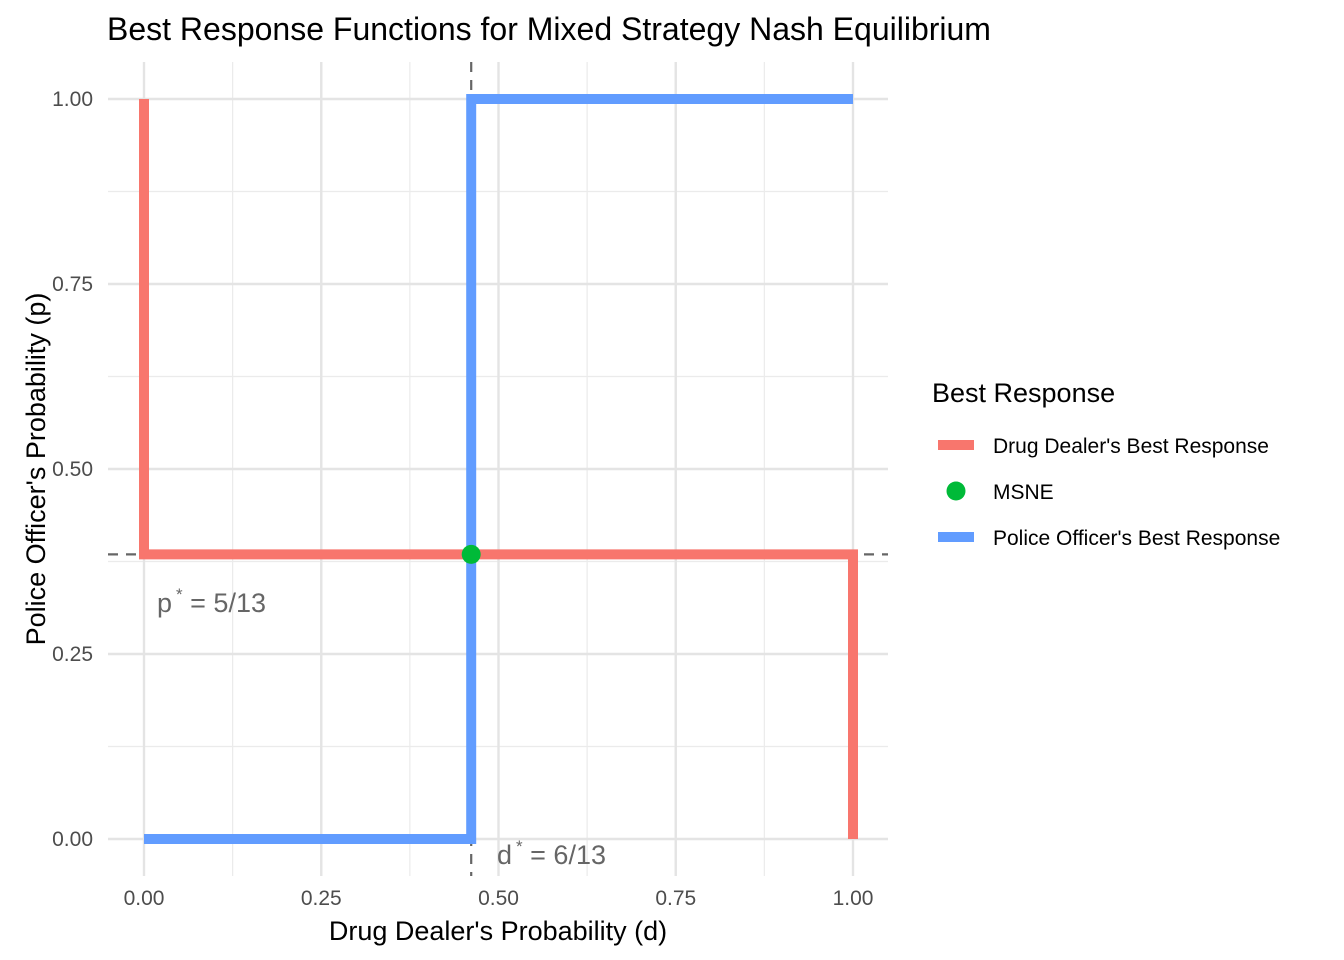 The height and width of the screenshot is (960, 1344). Describe the element at coordinates (381, 727) in the screenshot. I see `annotations: p * = 5/13 d * = 6/13` at that location.